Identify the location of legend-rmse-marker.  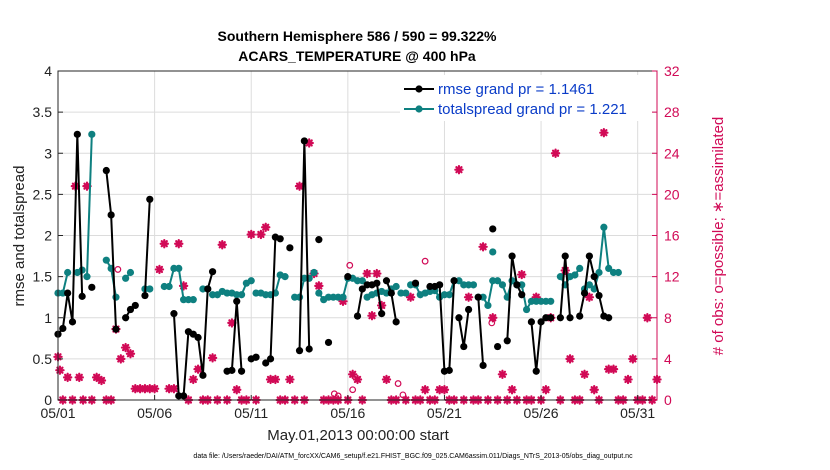
(419, 89).